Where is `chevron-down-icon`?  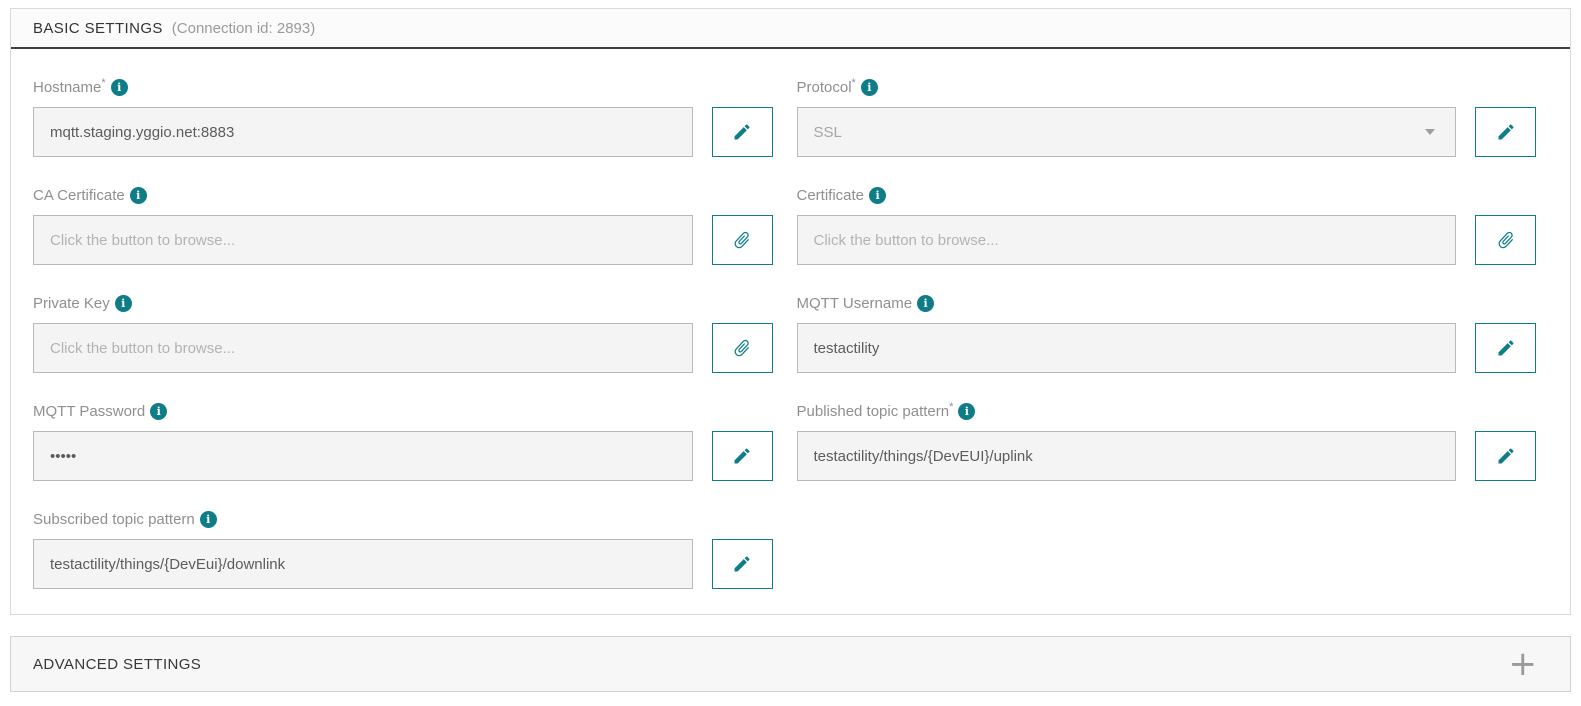
chevron-down-icon is located at coordinates (1430, 132).